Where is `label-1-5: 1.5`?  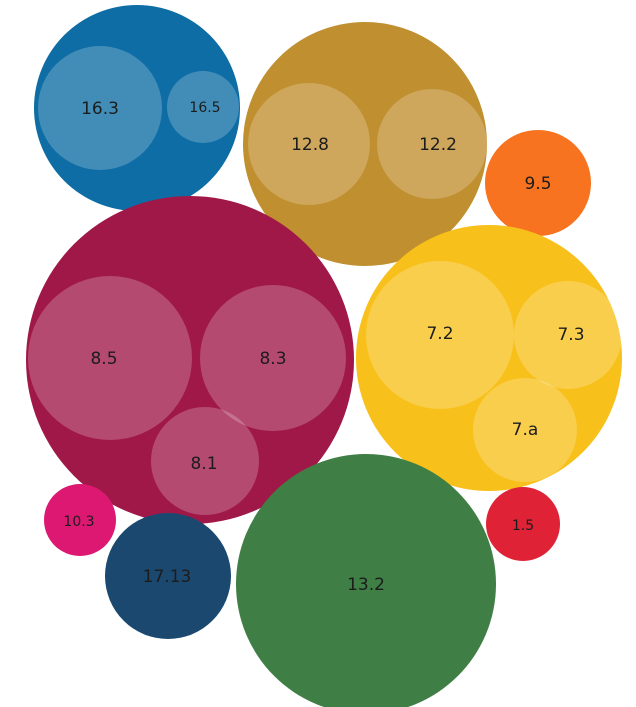 label-1-5: 1.5 is located at coordinates (523, 526).